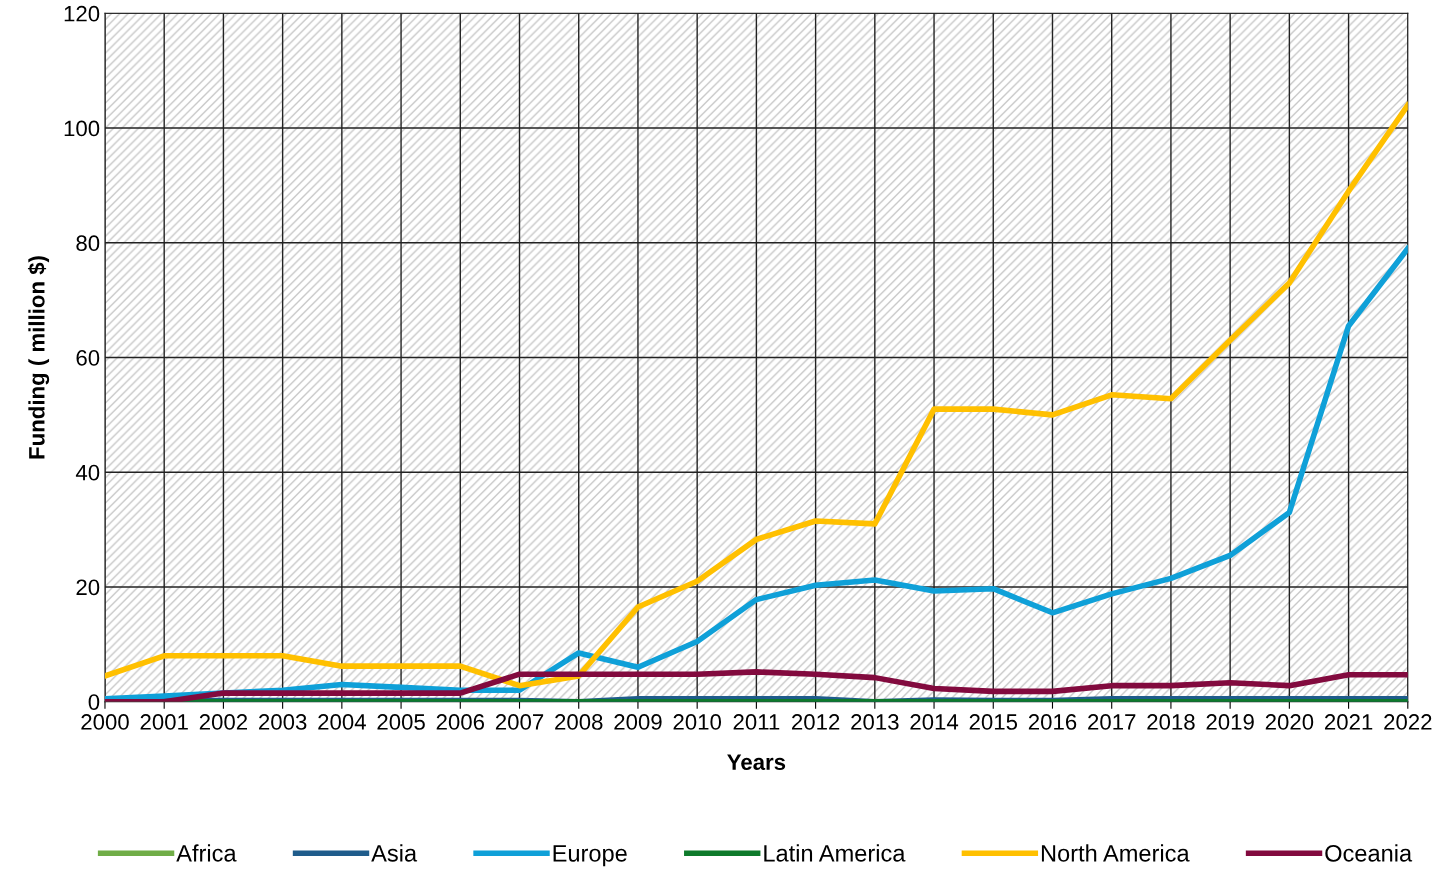 This screenshot has width=1438, height=886. What do you see at coordinates (94, 702) in the screenshot?
I see `y-tick-label: 0` at bounding box center [94, 702].